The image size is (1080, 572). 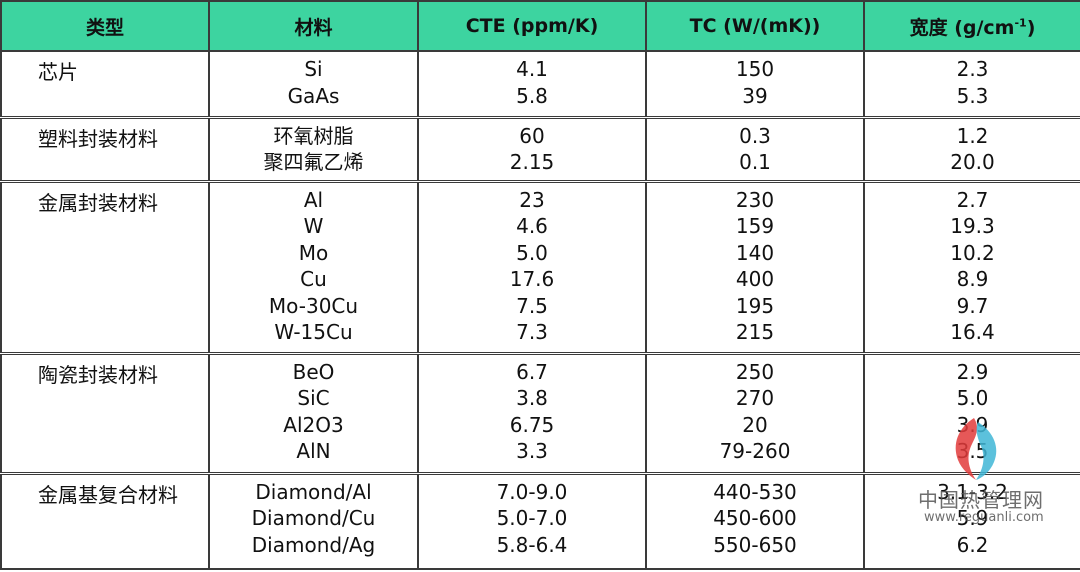 I want to click on tc-value: 79-260, so click(x=755, y=451).